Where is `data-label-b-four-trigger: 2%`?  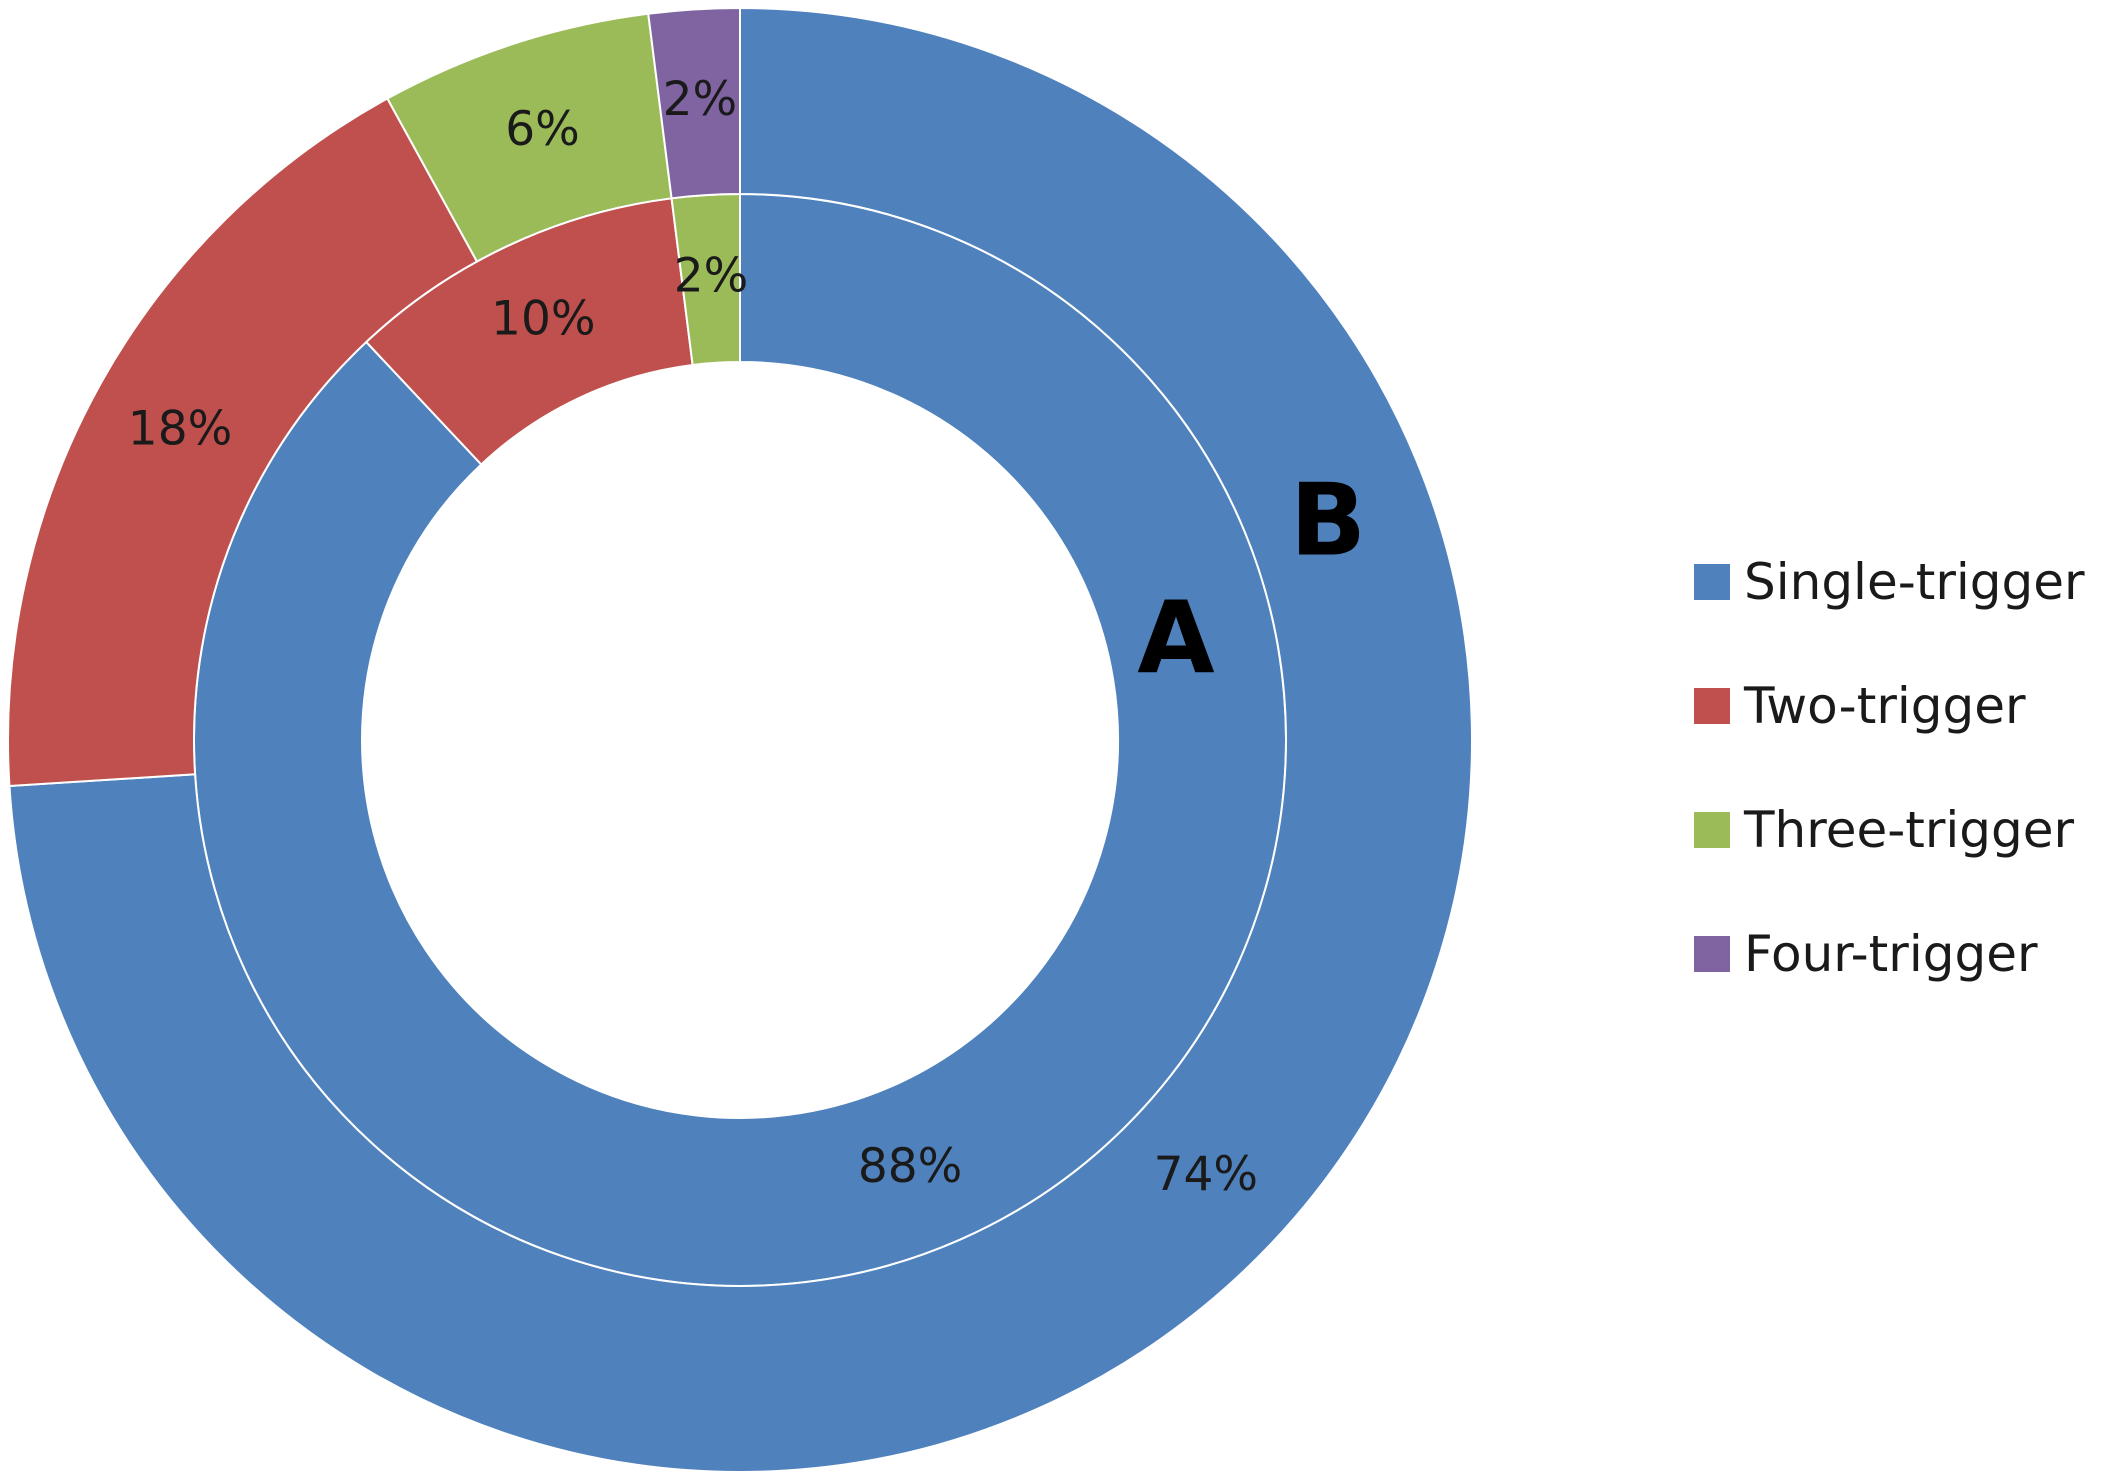 data-label-b-four-trigger: 2% is located at coordinates (700, 99).